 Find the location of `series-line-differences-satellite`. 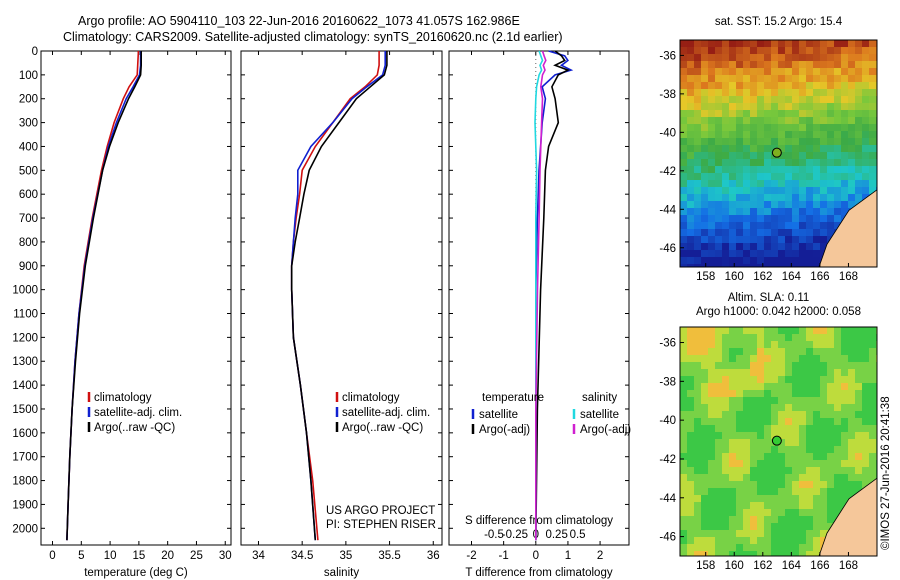

series-line-differences-satellite is located at coordinates (539, 295).